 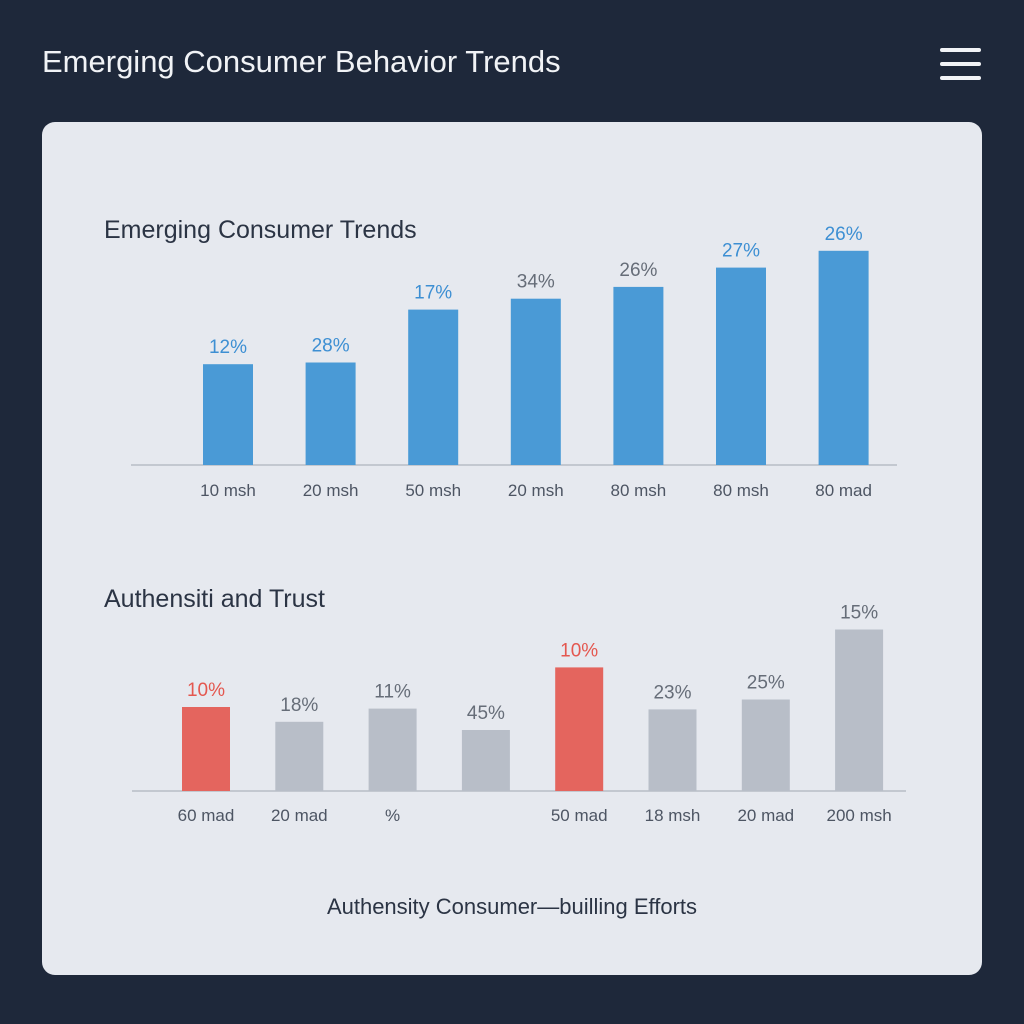 What do you see at coordinates (741, 251) in the screenshot?
I see `data-label: 27%` at bounding box center [741, 251].